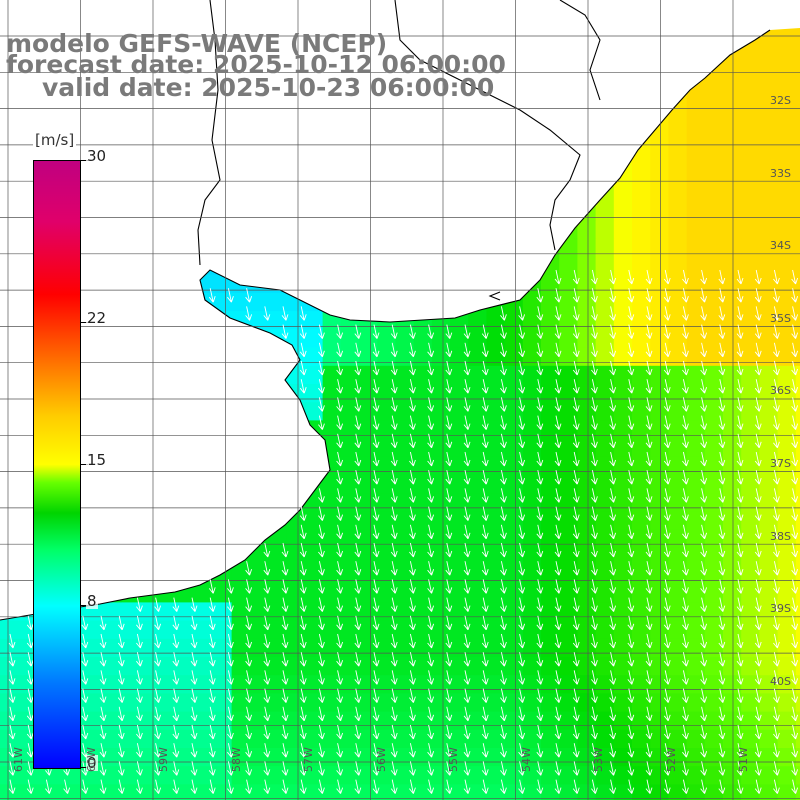 This screenshot has width=800, height=800. Describe the element at coordinates (91, 759) in the screenshot. I see `longitude-label: 60W` at that location.